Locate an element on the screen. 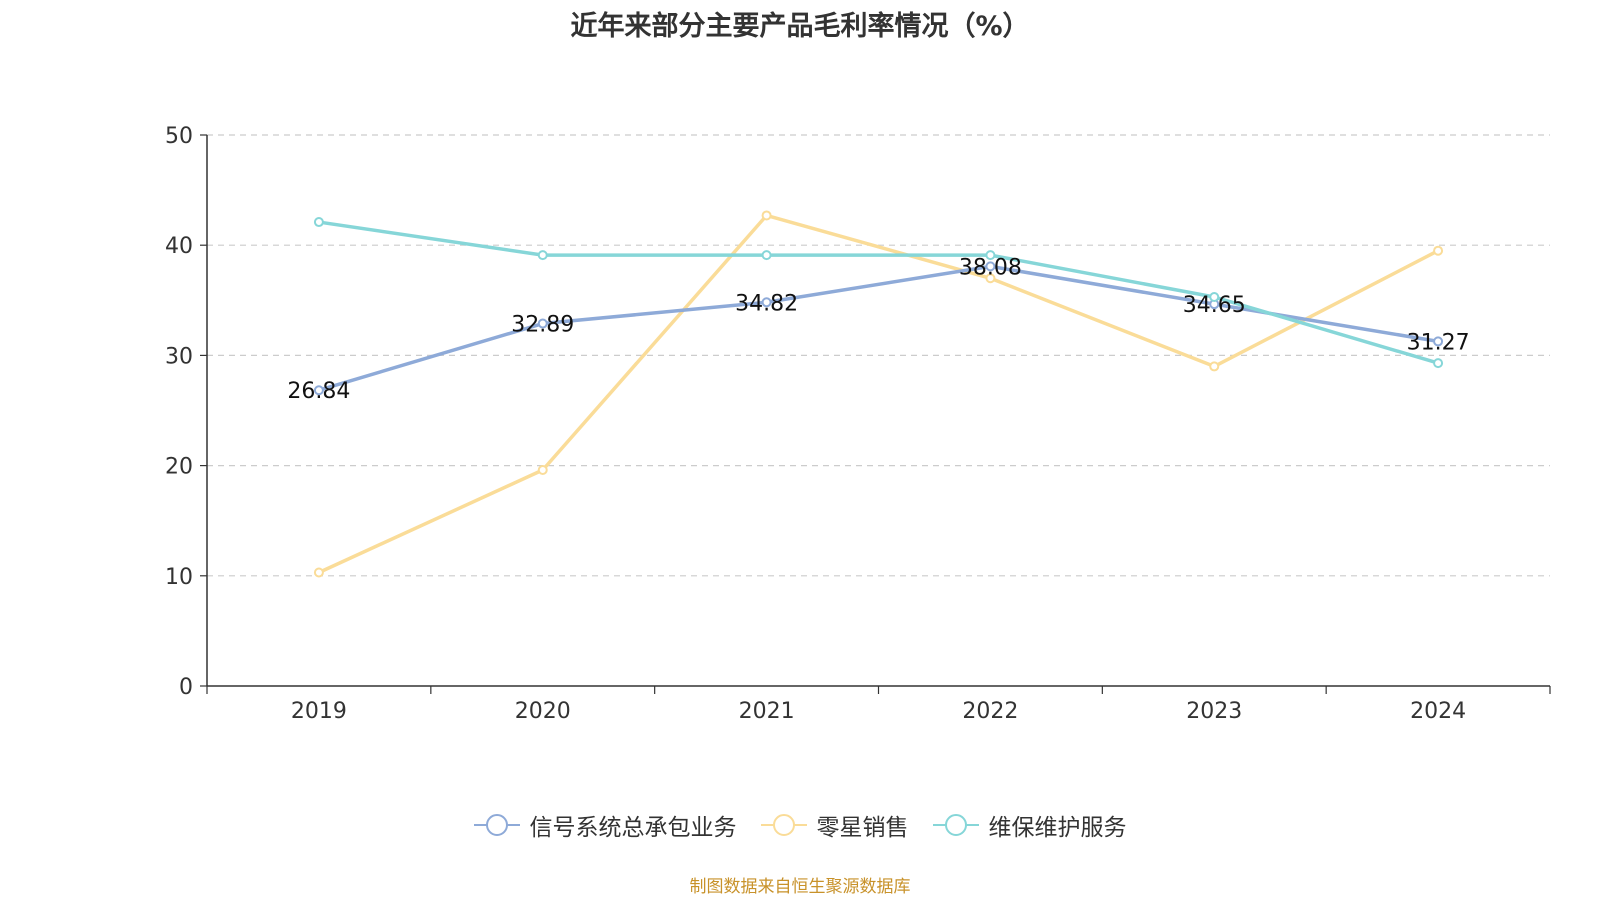 Image resolution: width=1600 pixels, height=900 pixels. x-tick-label: 2020 is located at coordinates (543, 711).